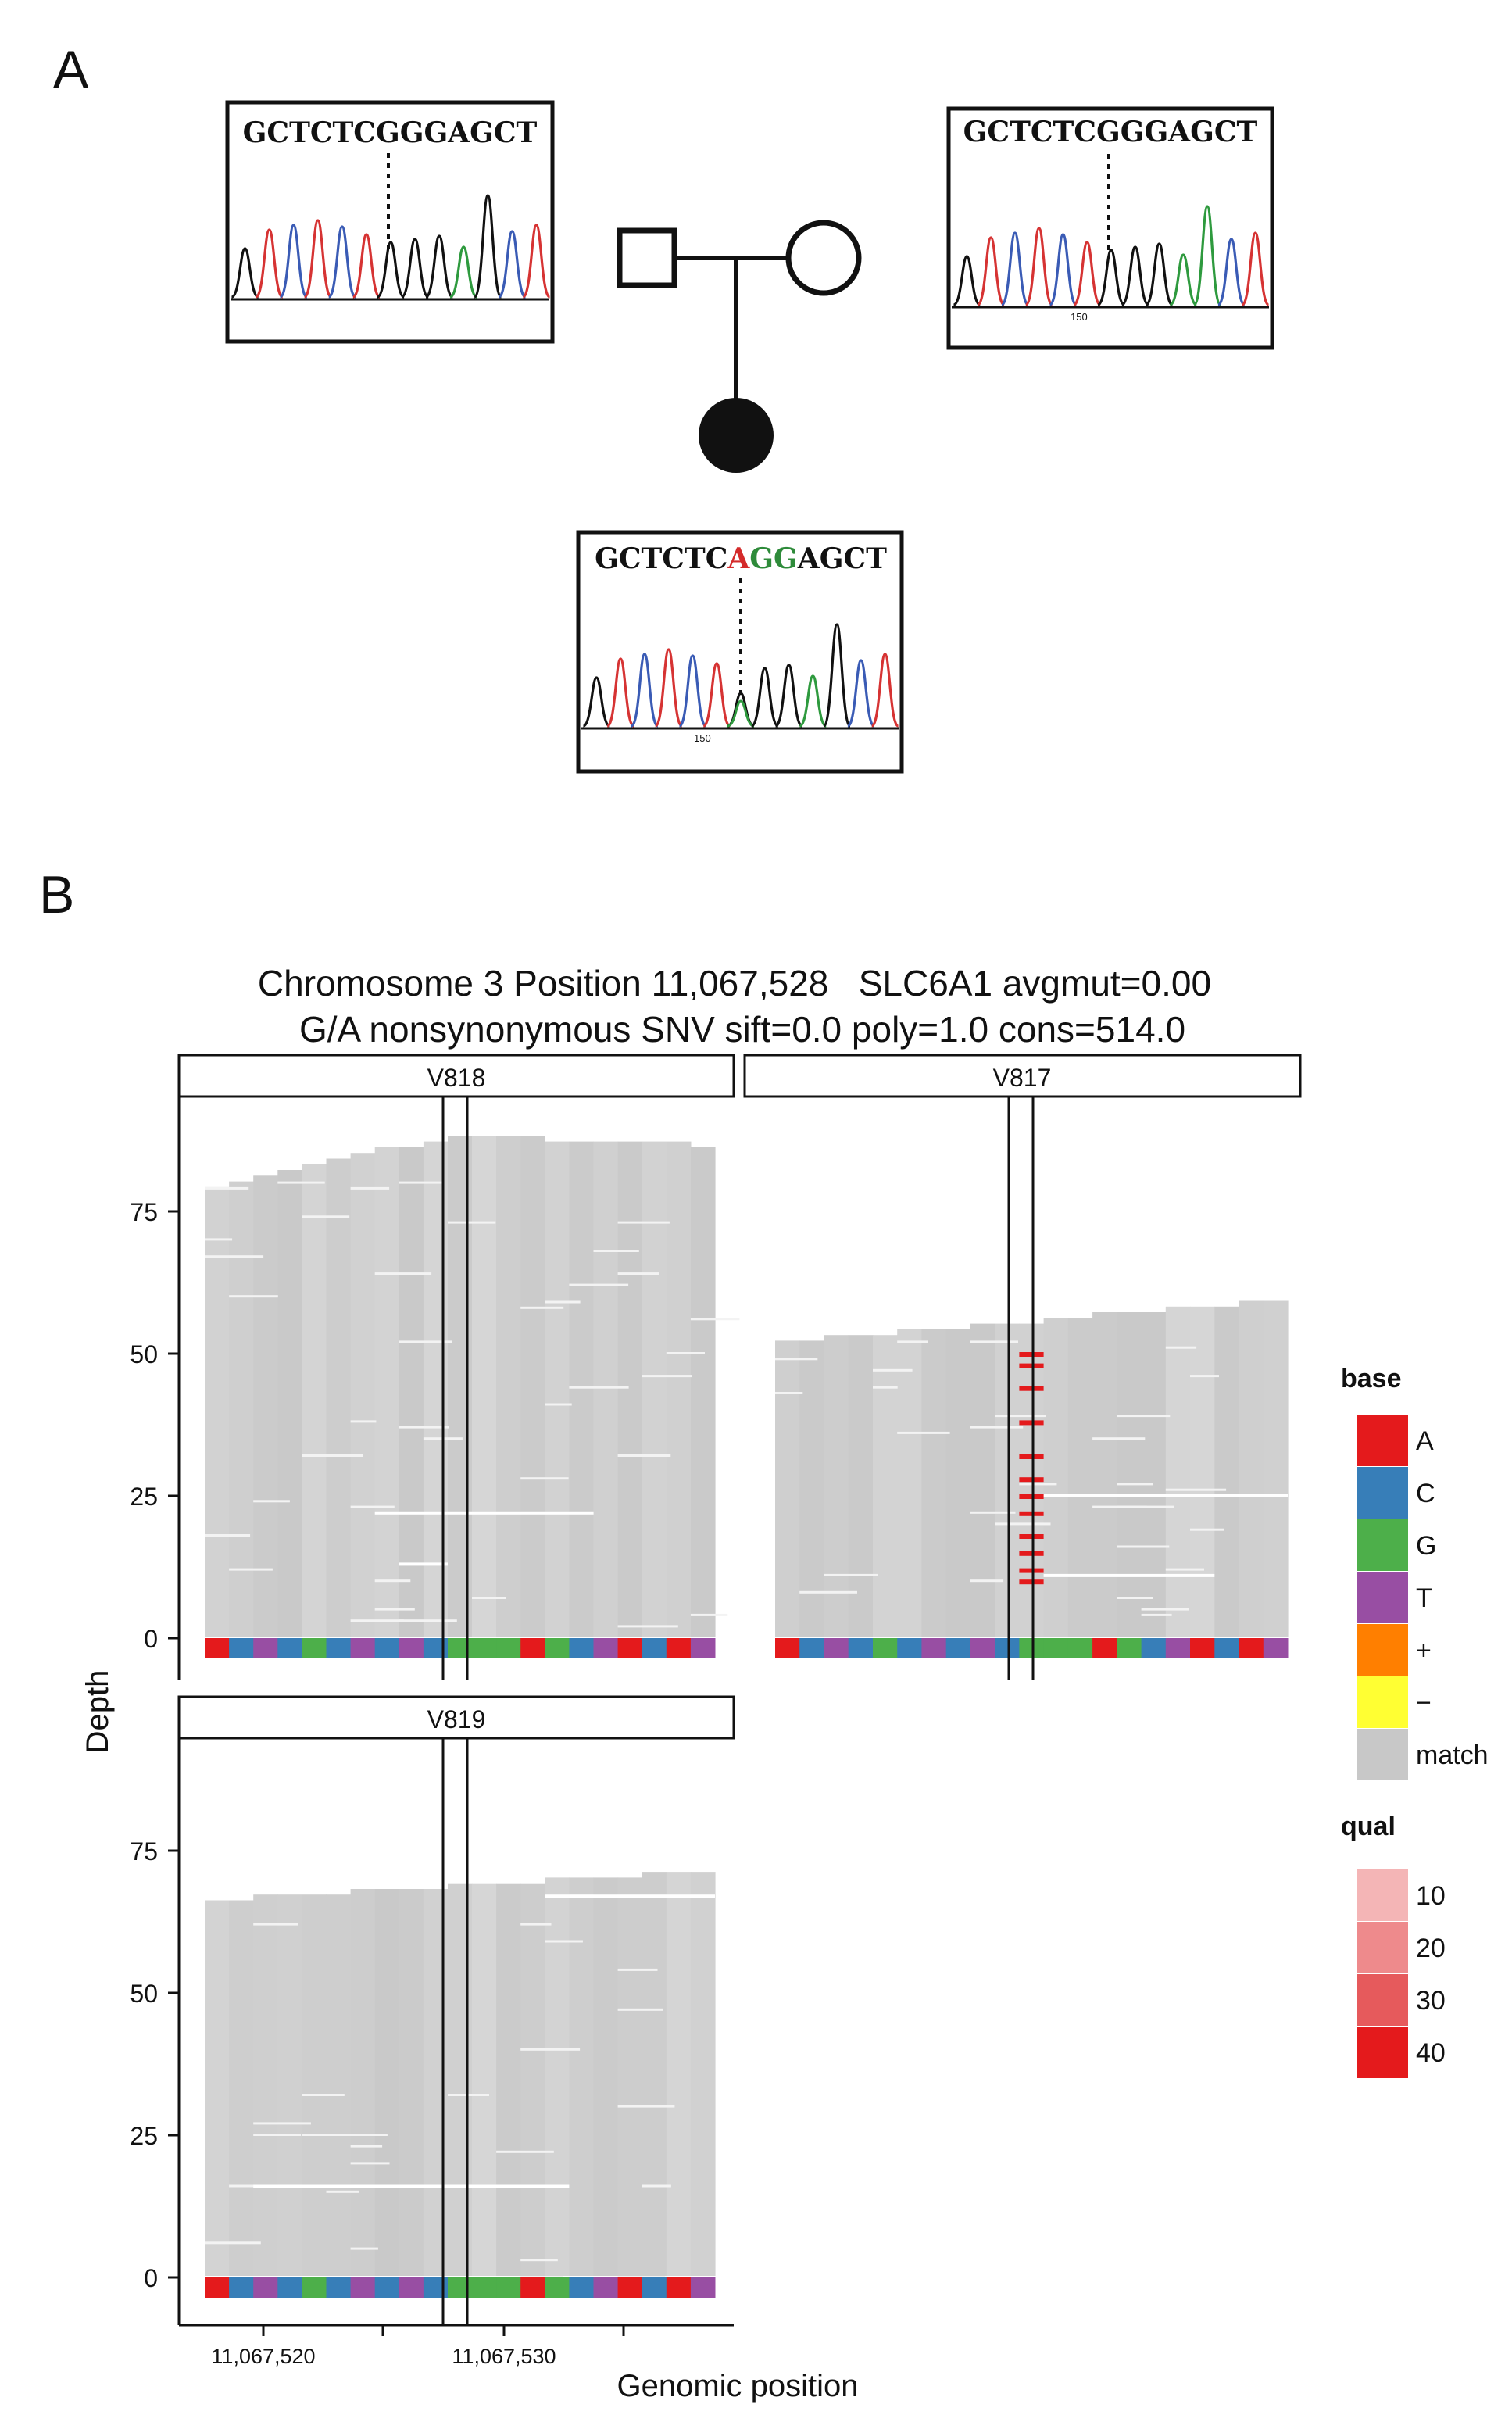  I want to click on y-tick-50-b: 50, so click(144, 1994).